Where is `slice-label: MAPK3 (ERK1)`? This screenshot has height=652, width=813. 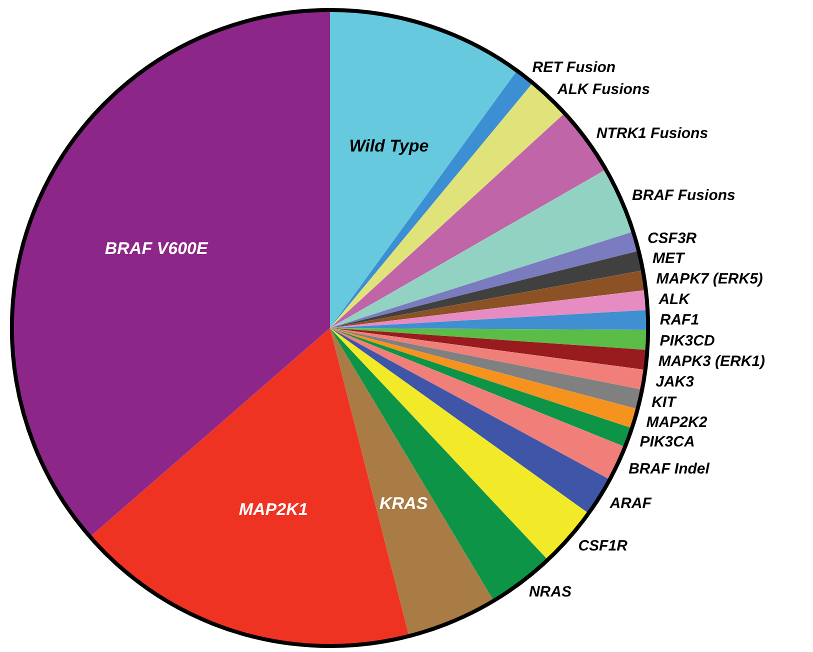 slice-label: MAPK3 (ERK1) is located at coordinates (712, 361).